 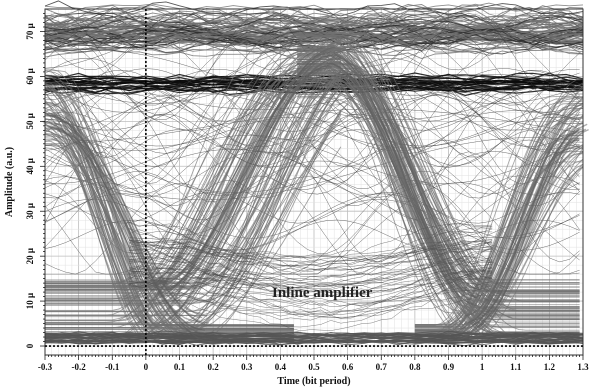 I want to click on x-tick-label: 0.2, so click(x=214, y=367).